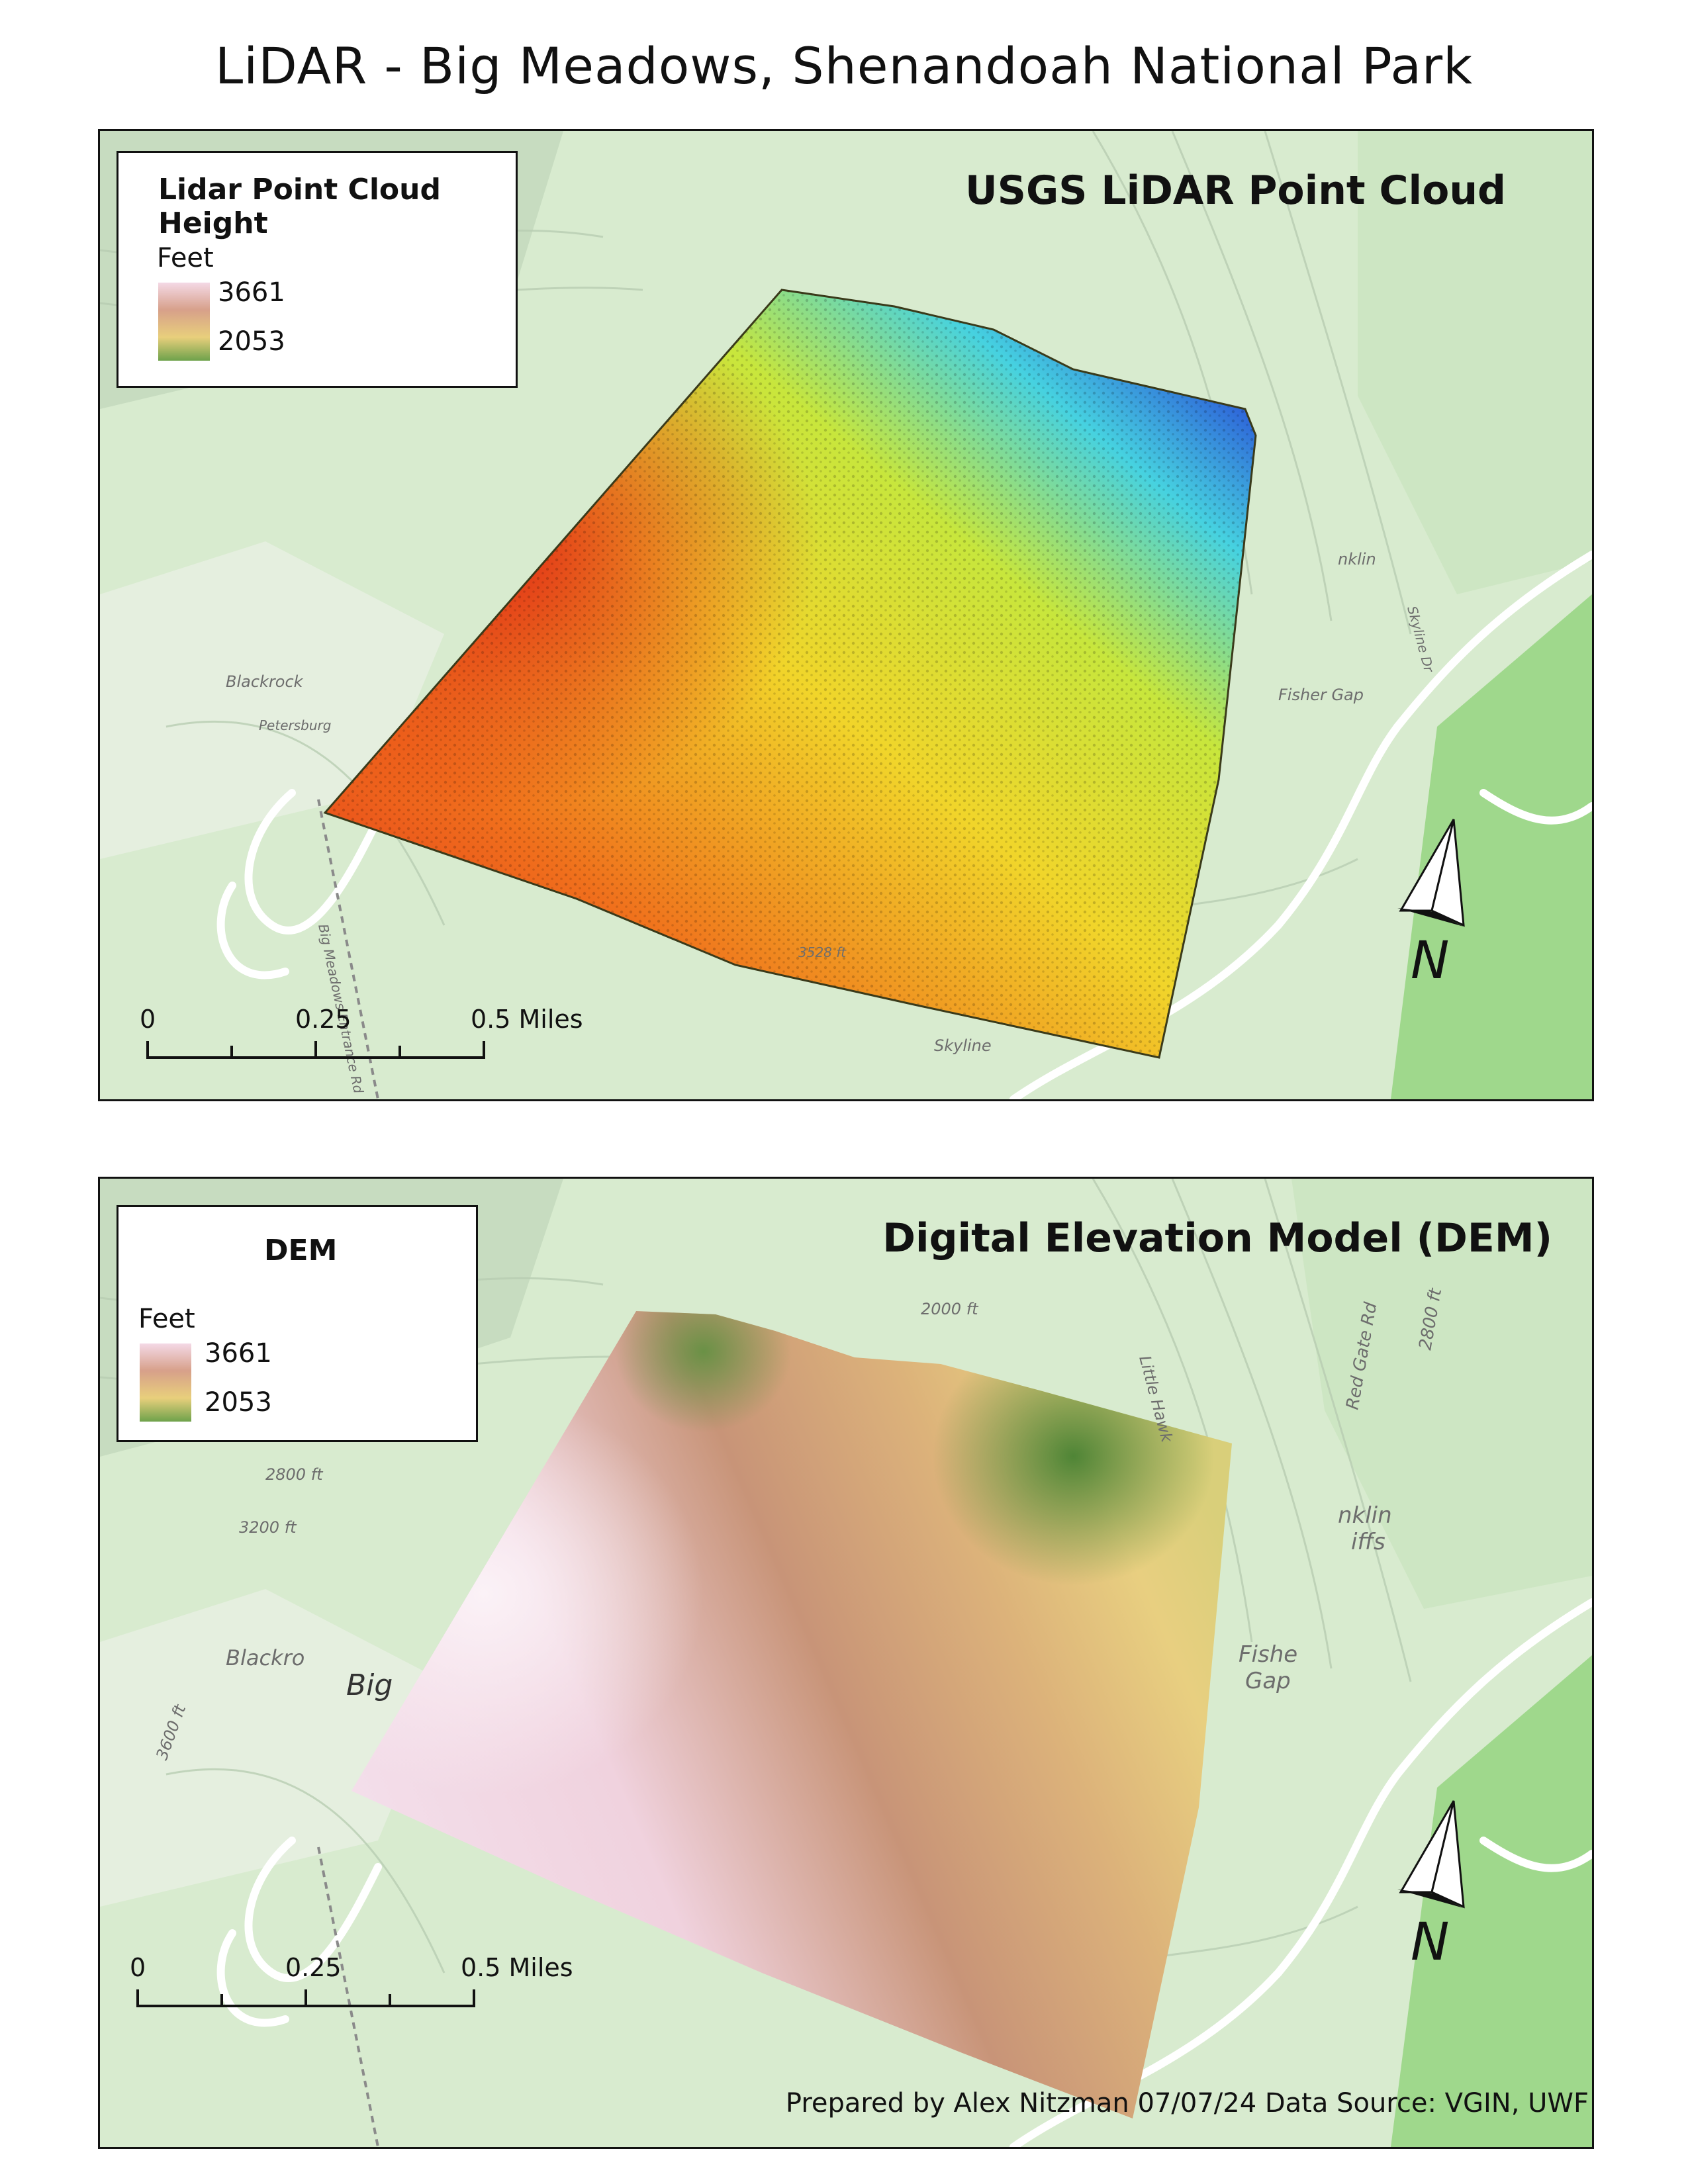 This screenshot has height=2184, width=1688. What do you see at coordinates (317, 269) in the screenshot?
I see `legend: Lidar Point Cloud Height Feet 3661 2053` at bounding box center [317, 269].